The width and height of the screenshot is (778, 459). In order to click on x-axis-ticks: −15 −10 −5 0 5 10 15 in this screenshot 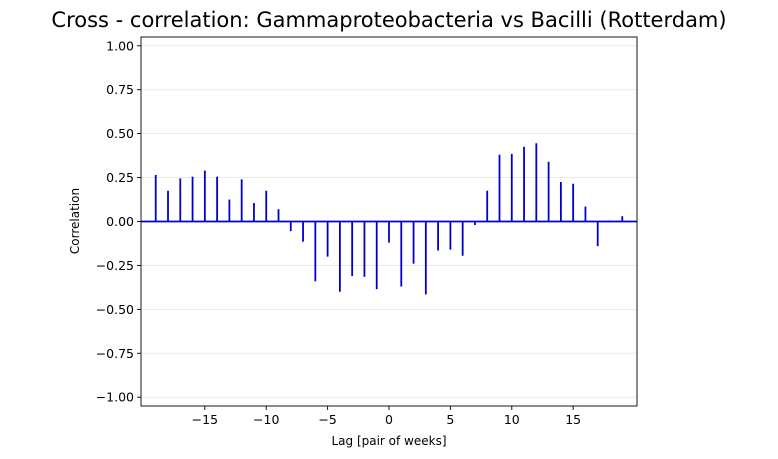, I will do `click(386, 416)`.